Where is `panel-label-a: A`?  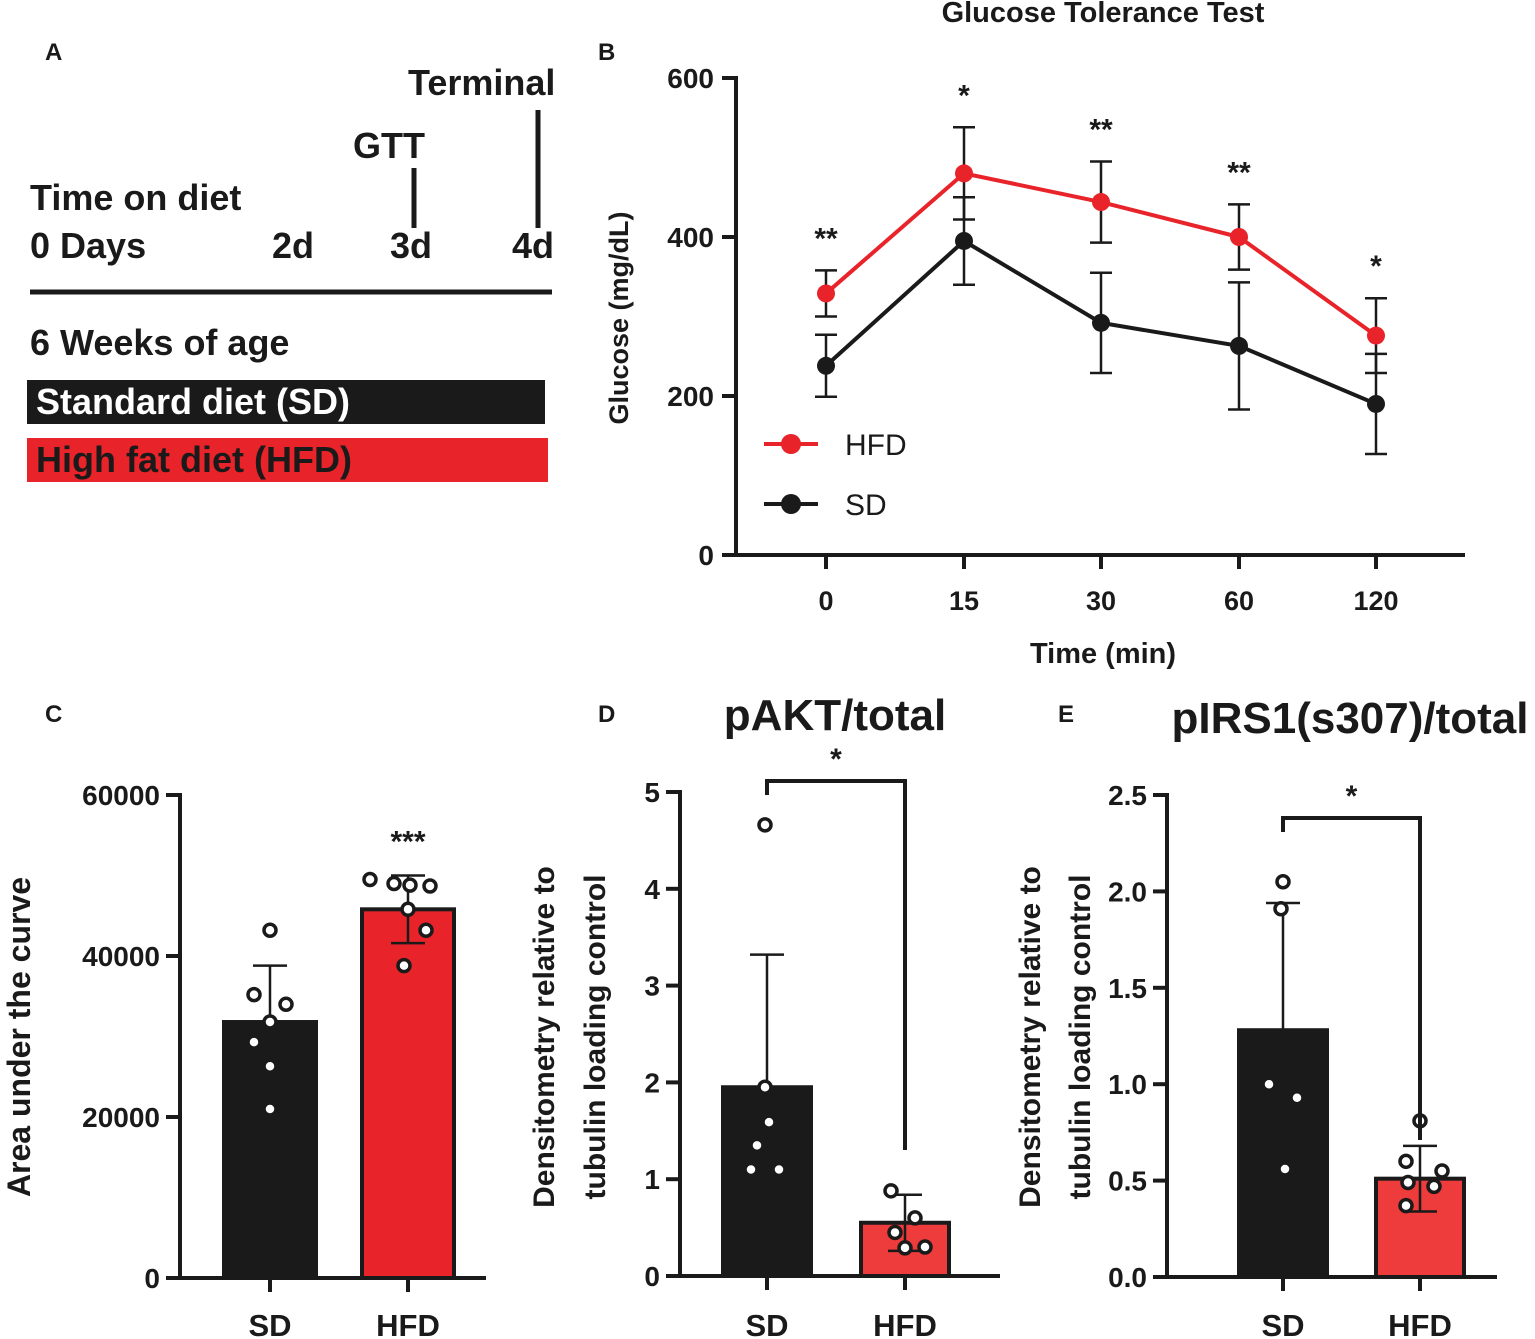
panel-label-a: A is located at coordinates (53, 52).